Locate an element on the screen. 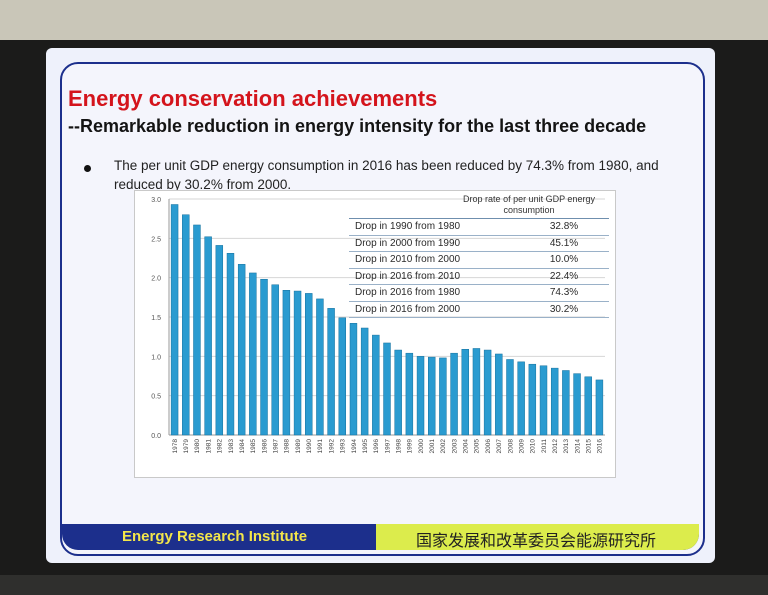 The width and height of the screenshot is (768, 595). x-tick-label: 1995 is located at coordinates (365, 446).